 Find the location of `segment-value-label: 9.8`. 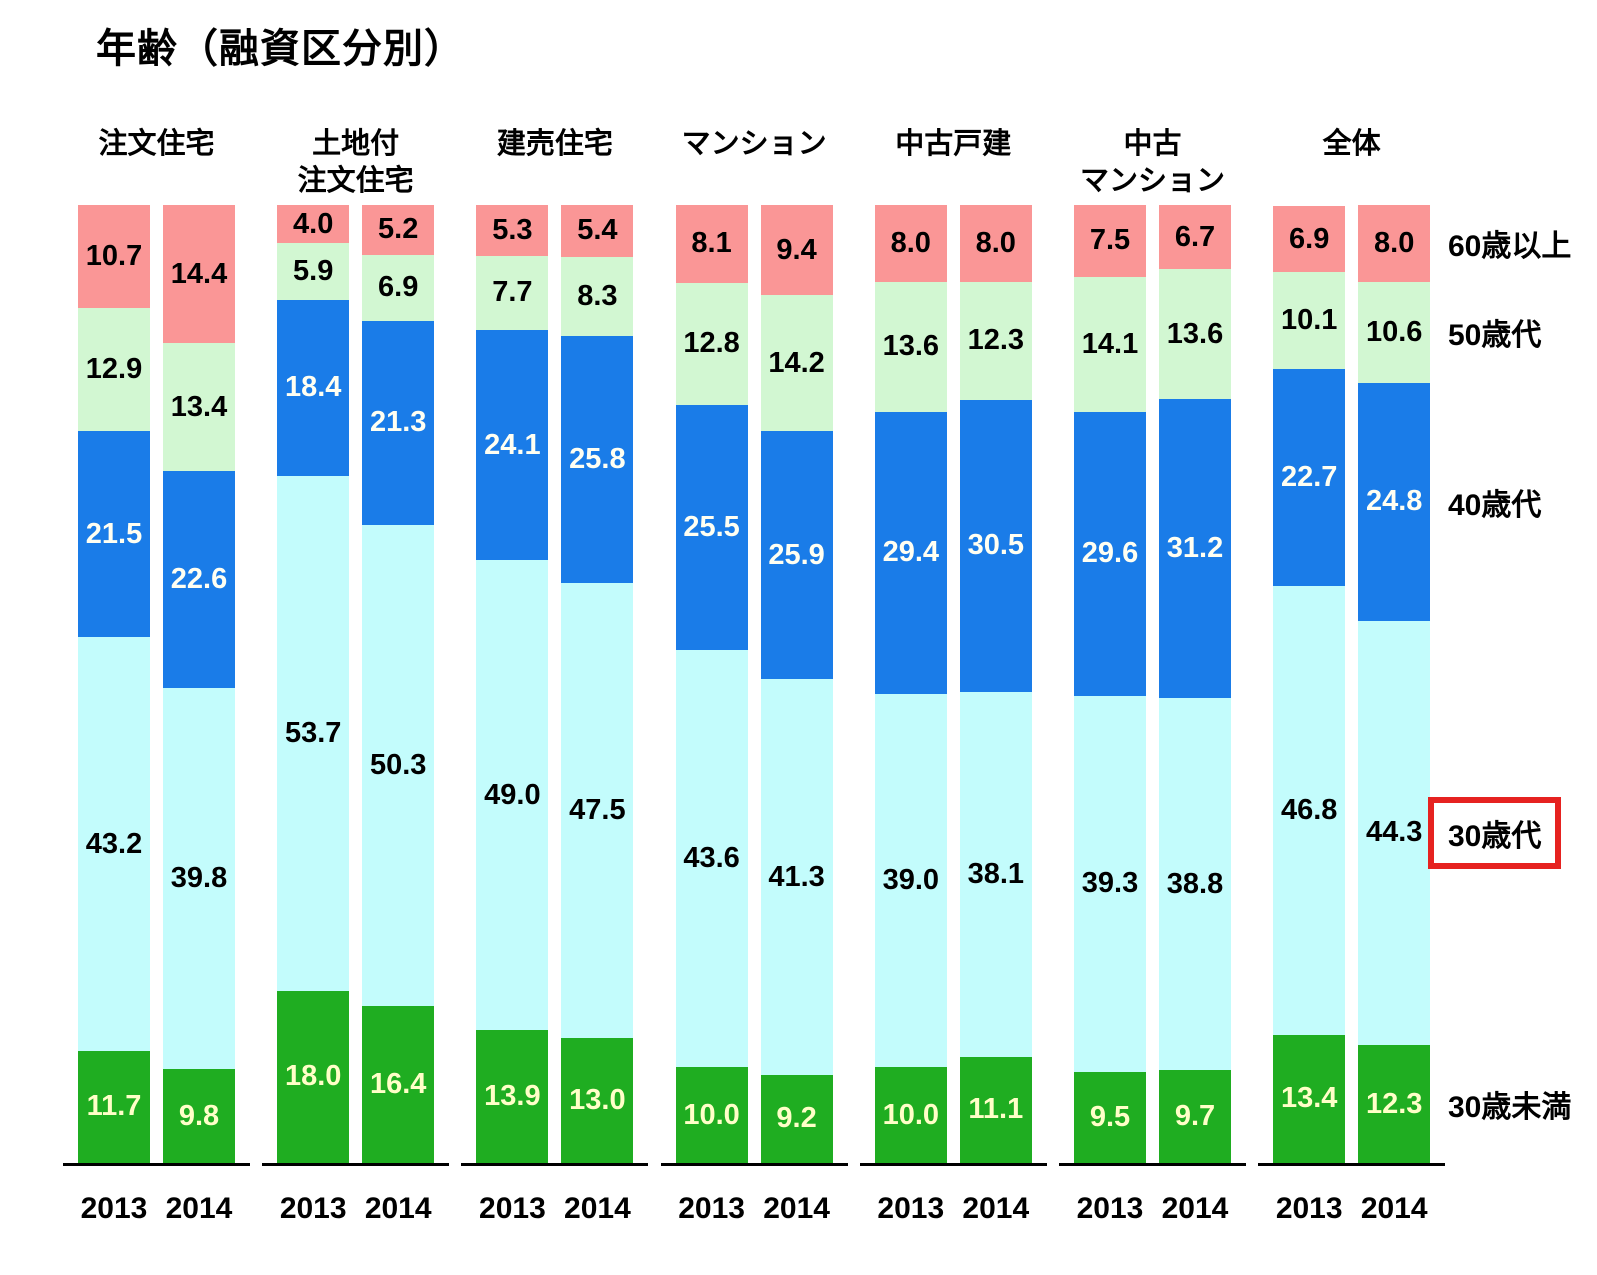

segment-value-label: 9.8 is located at coordinates (199, 1115).